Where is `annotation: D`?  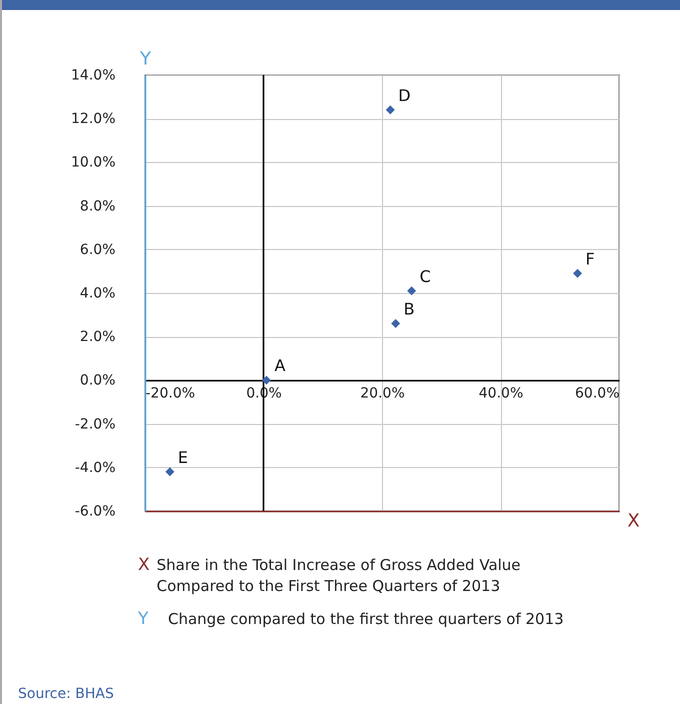 annotation: D is located at coordinates (404, 95).